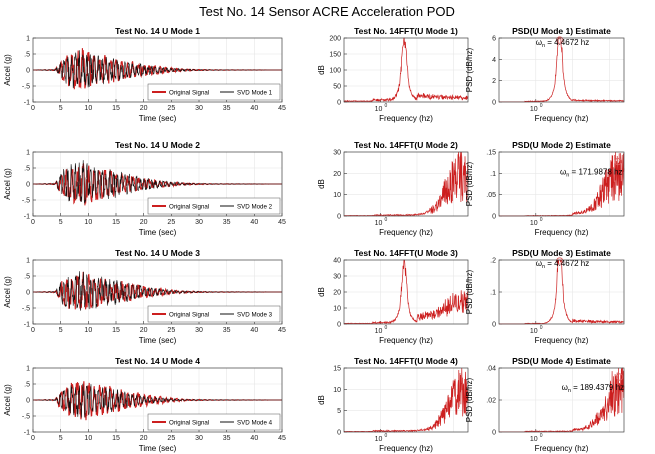 This screenshot has width=655, height=454. I want to click on legend-label: SVD Mode 4, so click(255, 423).